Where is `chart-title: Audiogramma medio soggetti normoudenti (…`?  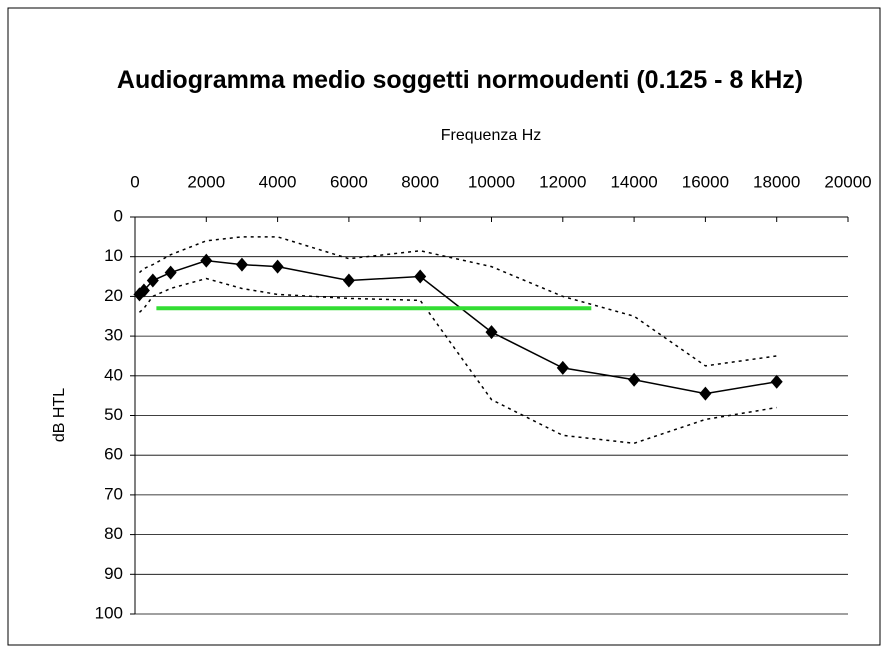
chart-title: Audiogramma medio soggetti normoudenti (… is located at coordinates (460, 80).